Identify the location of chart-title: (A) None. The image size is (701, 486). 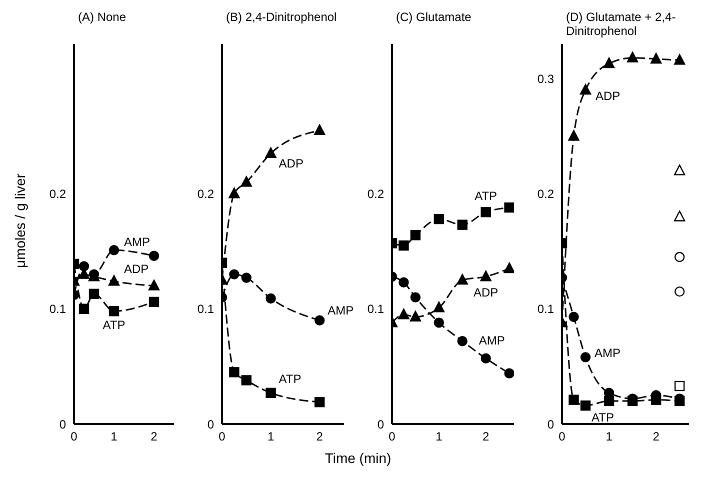
(103, 17).